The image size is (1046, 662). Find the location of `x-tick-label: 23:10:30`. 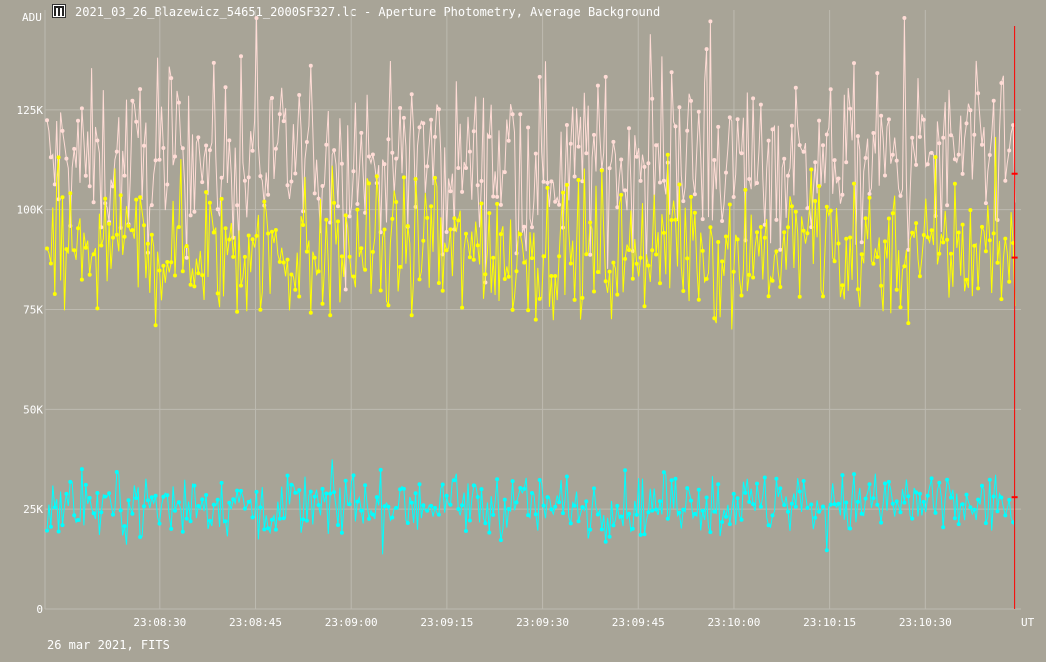

x-tick-label: 23:10:30 is located at coordinates (925, 622).